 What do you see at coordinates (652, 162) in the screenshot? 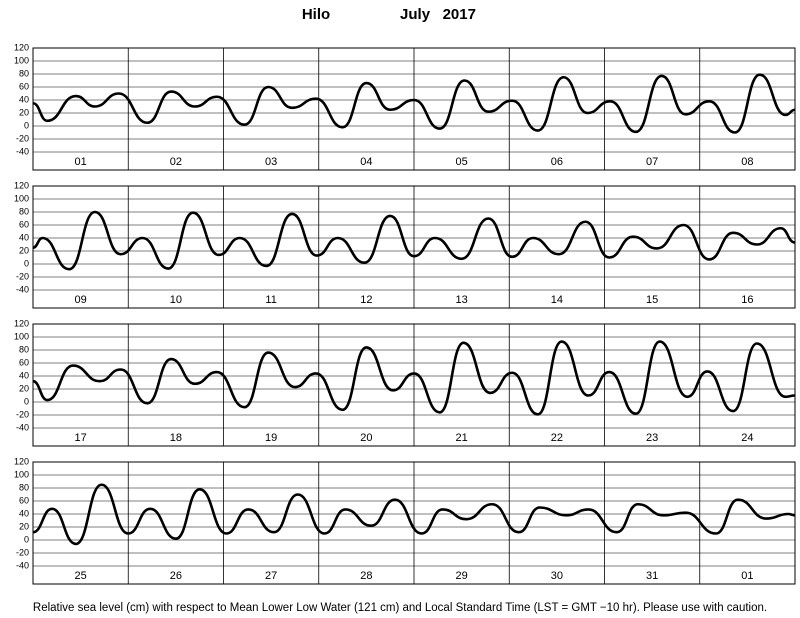
I see `day-label: 07` at bounding box center [652, 162].